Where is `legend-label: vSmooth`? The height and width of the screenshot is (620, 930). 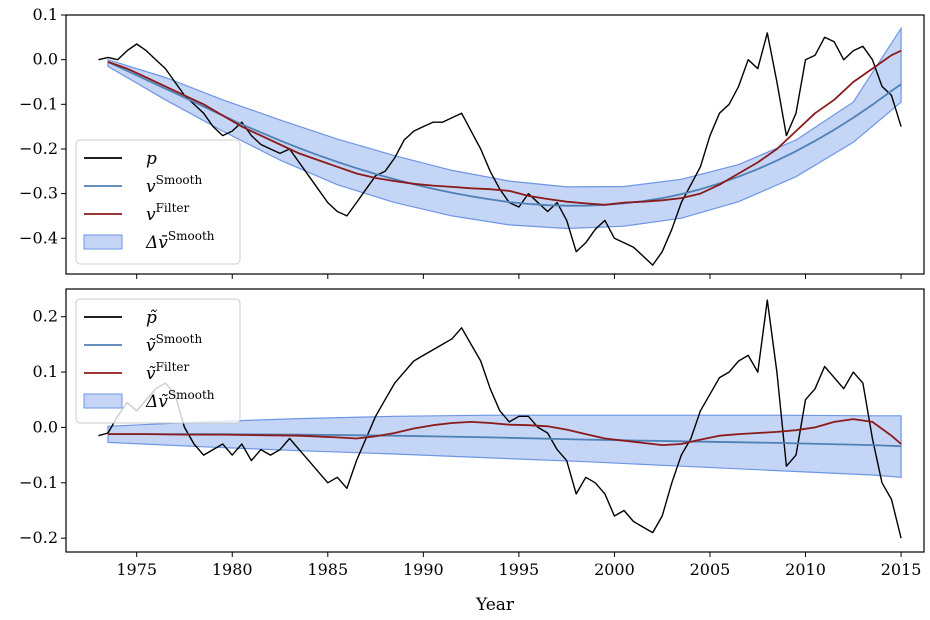 legend-label: vSmooth is located at coordinates (174, 185).